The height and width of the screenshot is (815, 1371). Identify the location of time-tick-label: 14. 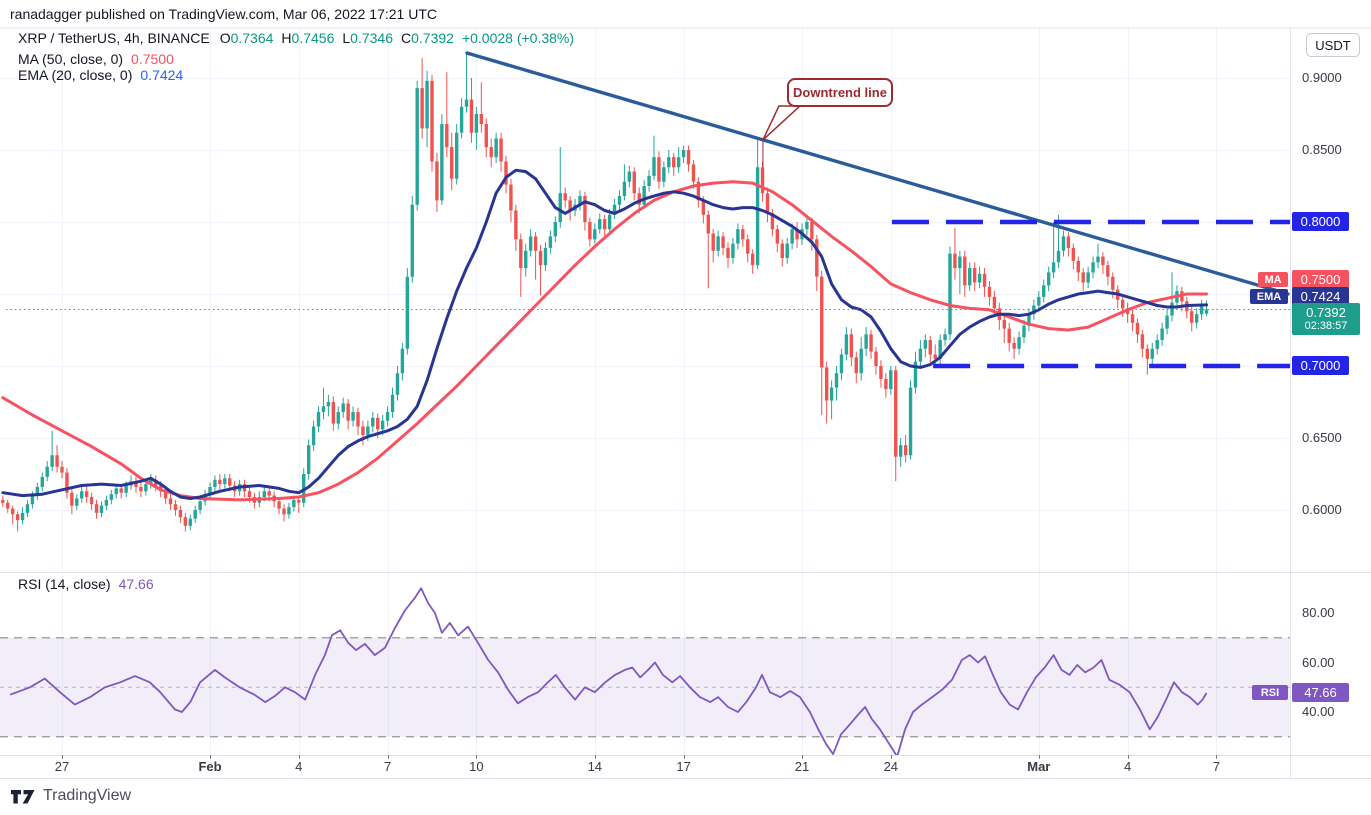
(595, 766).